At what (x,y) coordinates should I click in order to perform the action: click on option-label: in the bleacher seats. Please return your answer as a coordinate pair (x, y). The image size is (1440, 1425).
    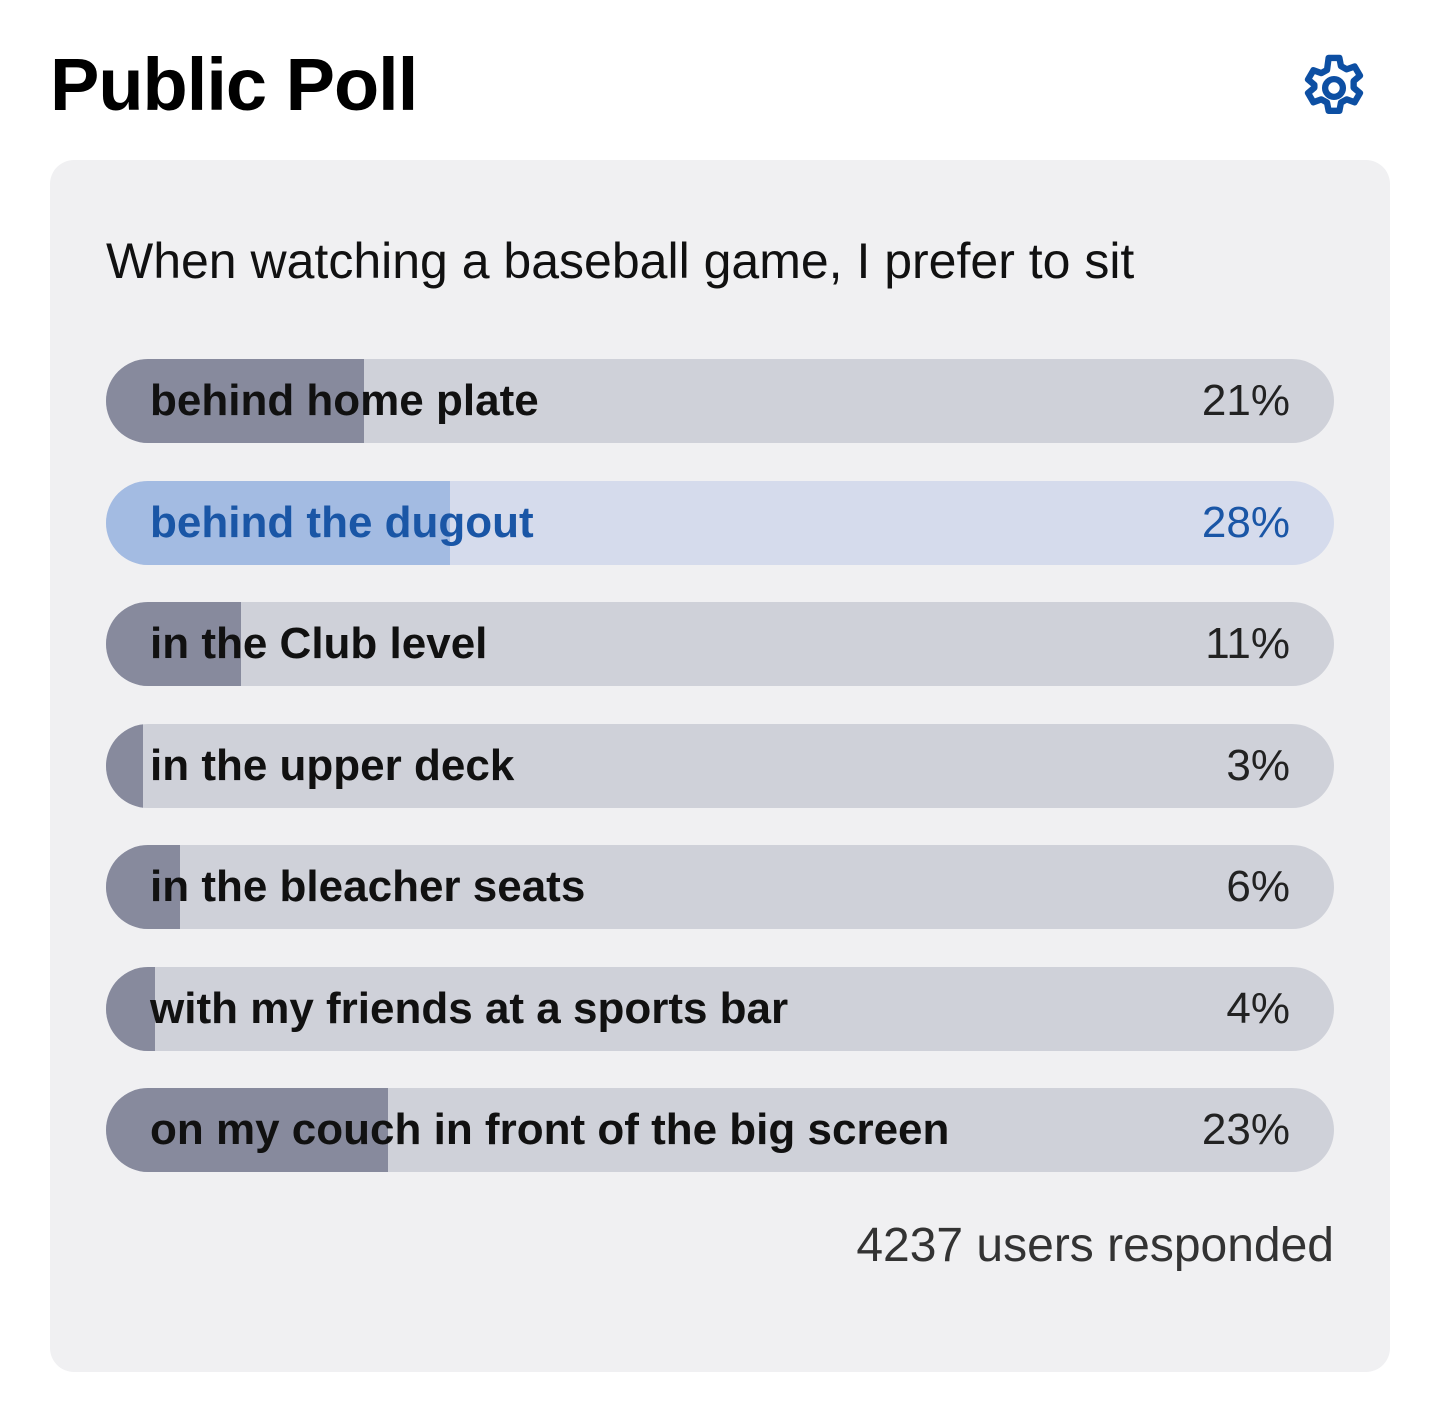
    Looking at the image, I should click on (368, 886).